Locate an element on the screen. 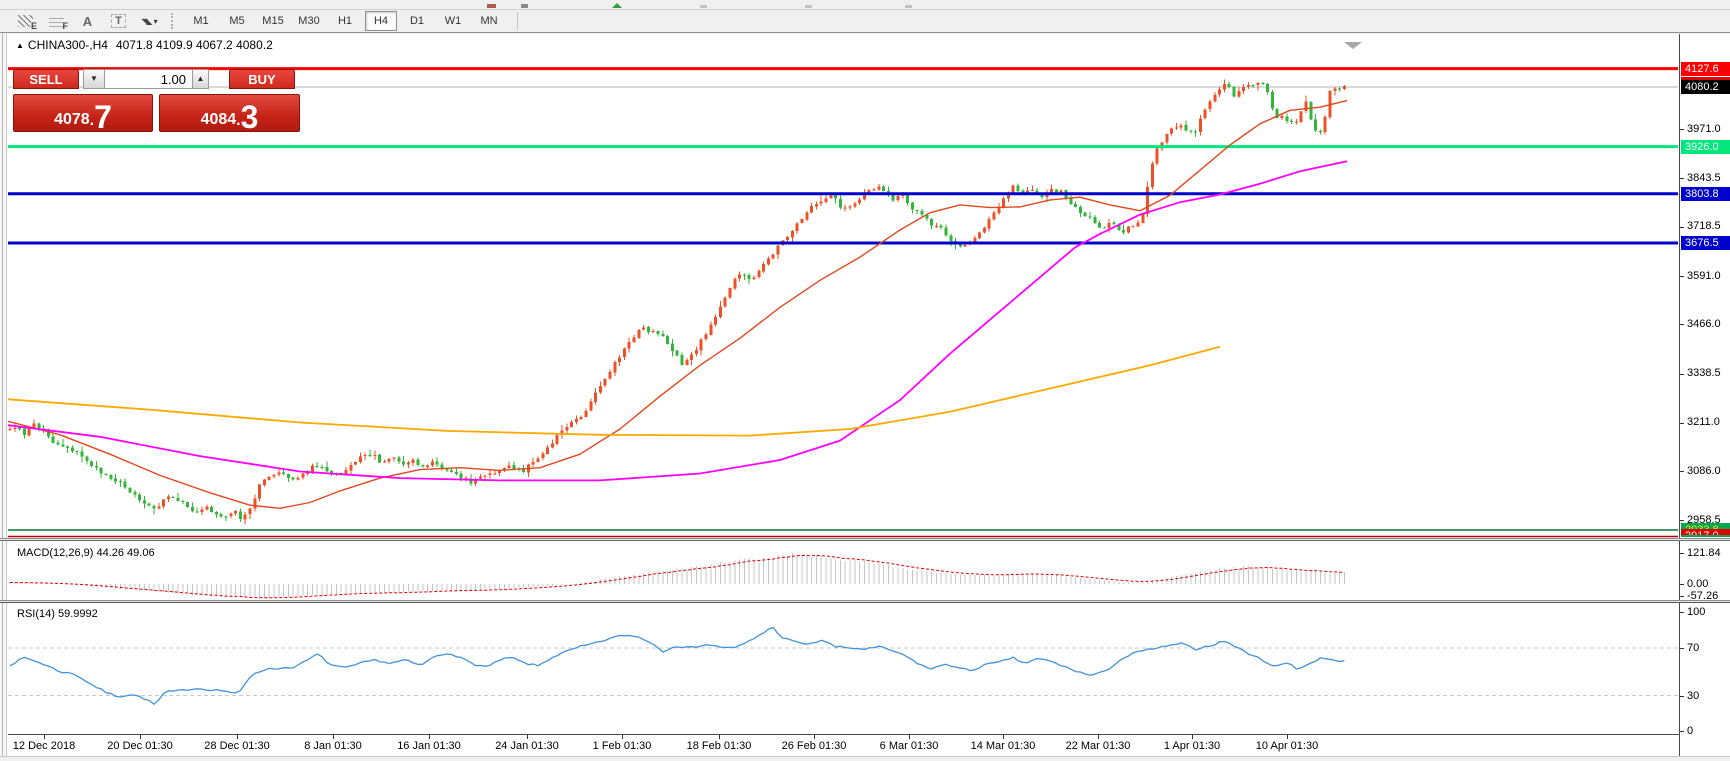  timeframe-button-H1: H1 is located at coordinates (345, 21).